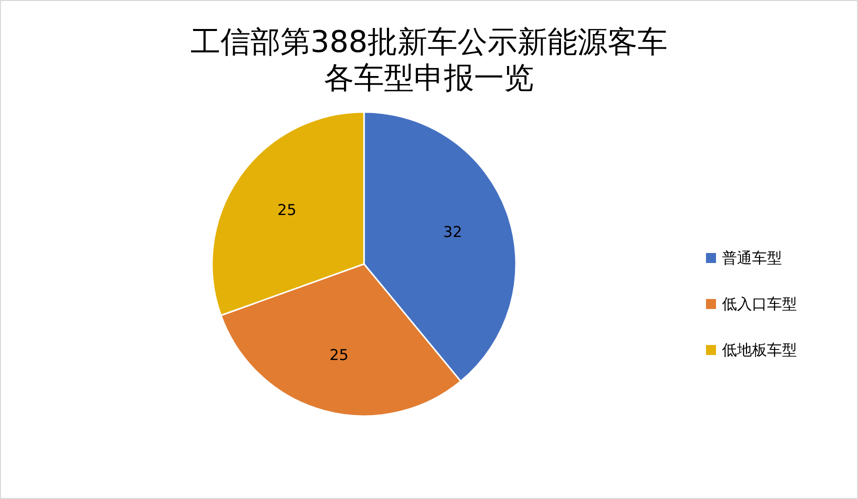 The height and width of the screenshot is (499, 858). What do you see at coordinates (429, 42) in the screenshot?
I see `chart-title: 工信部第388批新车公示新能源客车` at bounding box center [429, 42].